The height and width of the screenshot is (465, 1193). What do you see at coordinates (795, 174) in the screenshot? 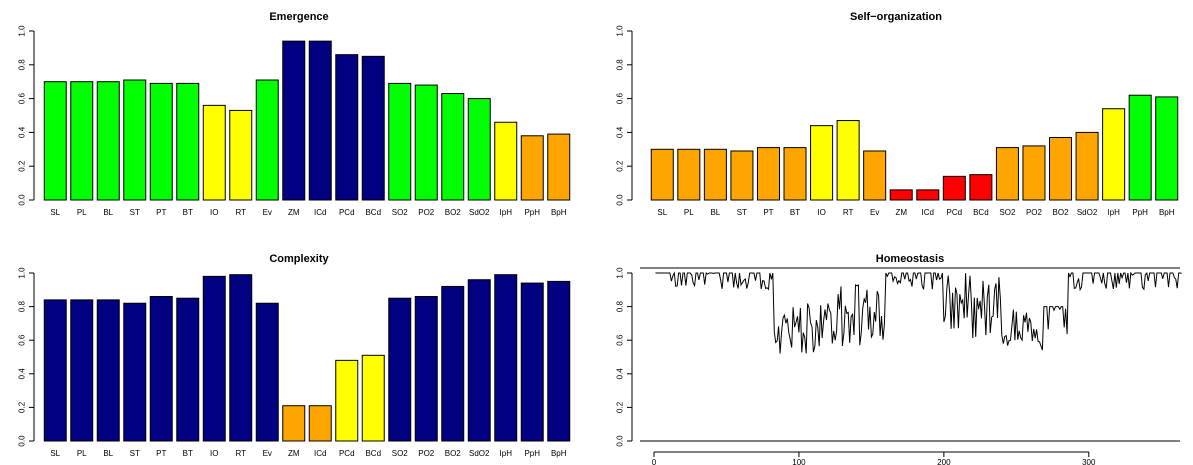
I see `self-organization-bar-bt` at bounding box center [795, 174].